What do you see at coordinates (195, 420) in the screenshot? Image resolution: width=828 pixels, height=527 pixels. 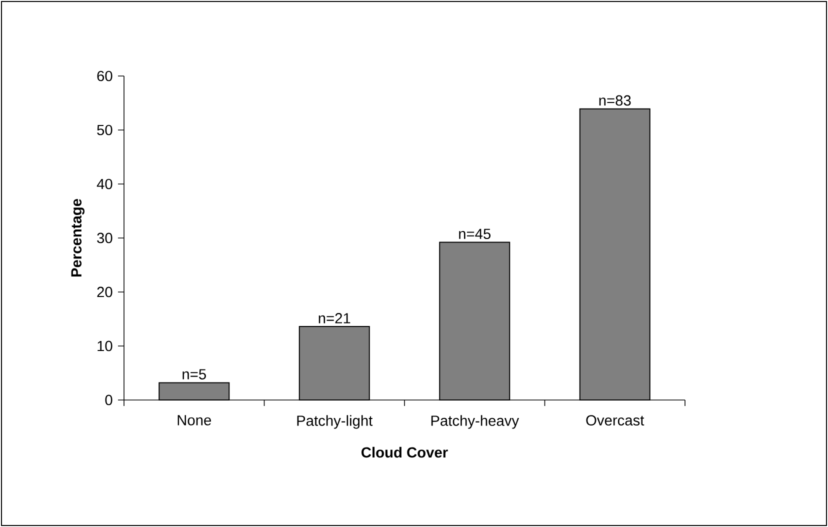 I see `x-tick-label: None` at bounding box center [195, 420].